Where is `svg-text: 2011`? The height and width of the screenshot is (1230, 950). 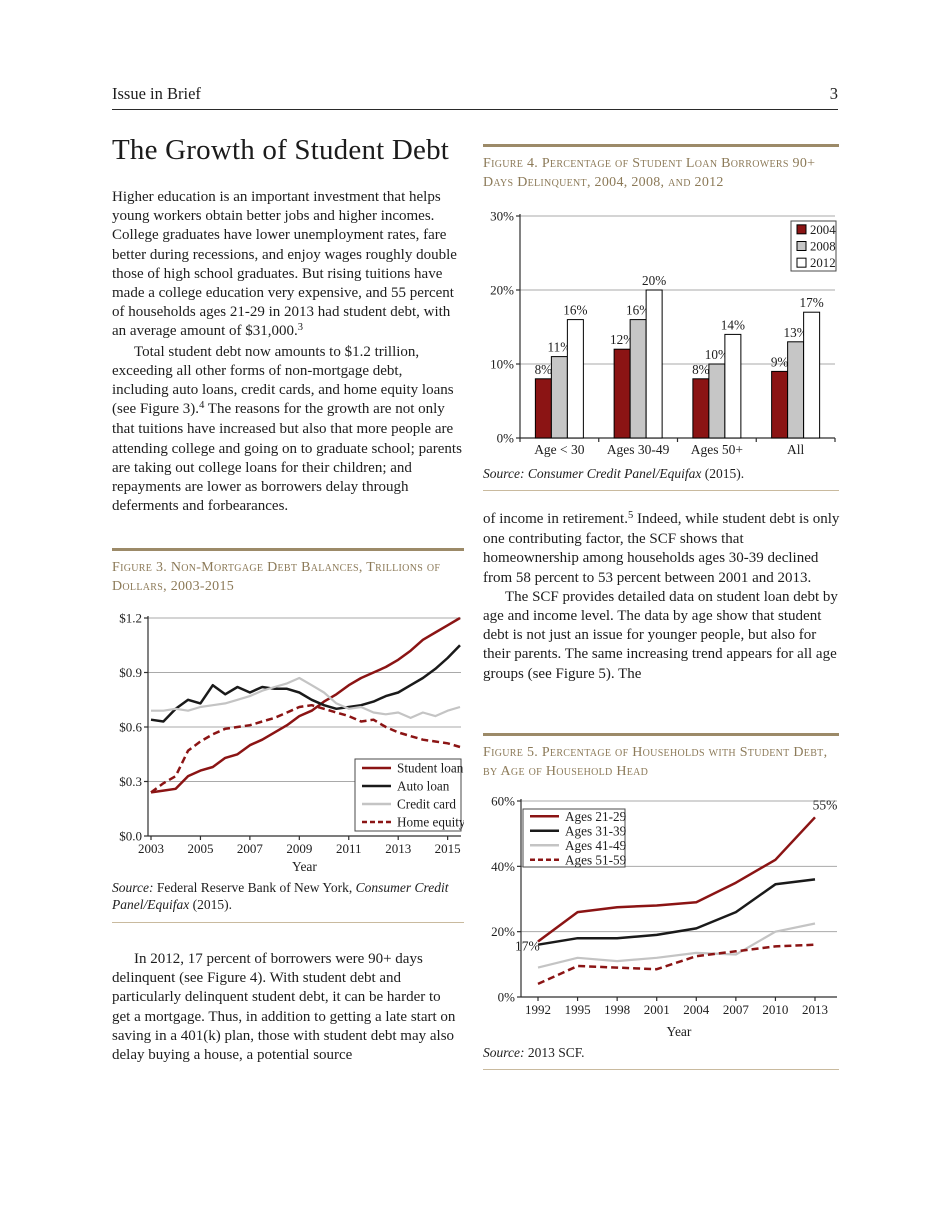
svg-text: 2011 is located at coordinates (349, 848).